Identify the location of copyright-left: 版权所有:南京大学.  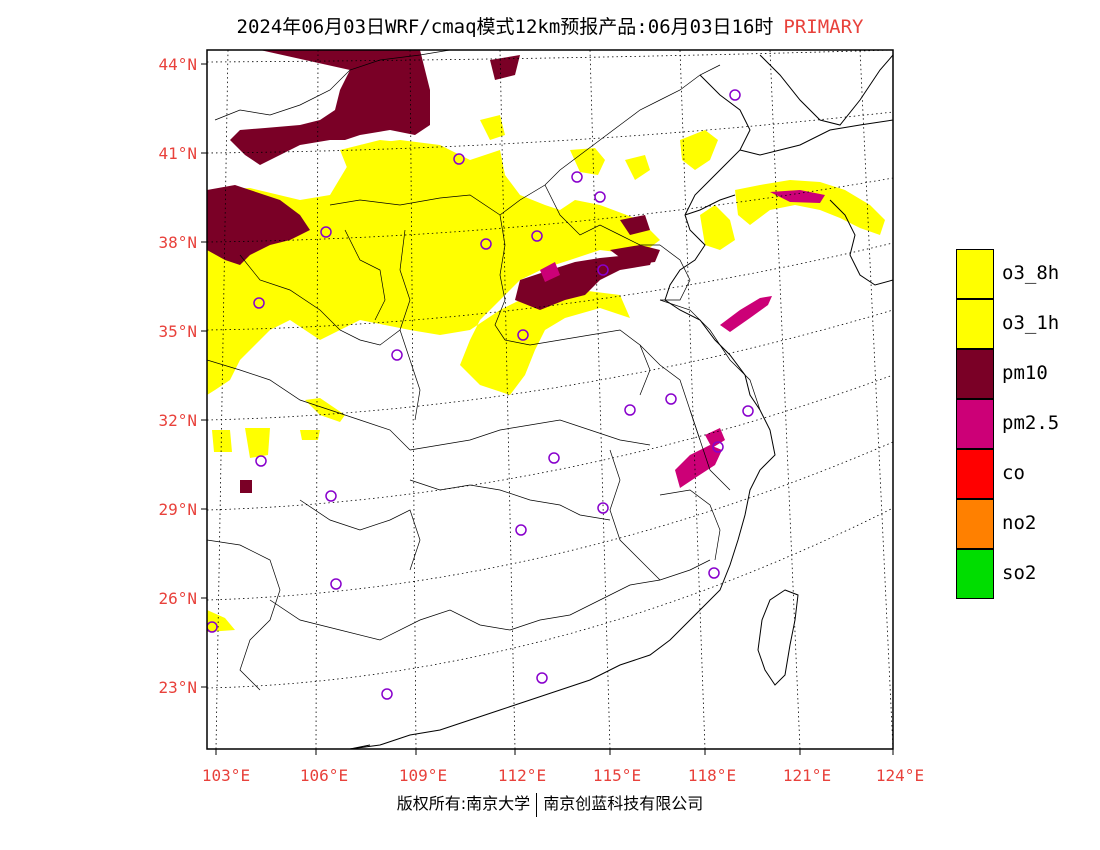
(463, 803).